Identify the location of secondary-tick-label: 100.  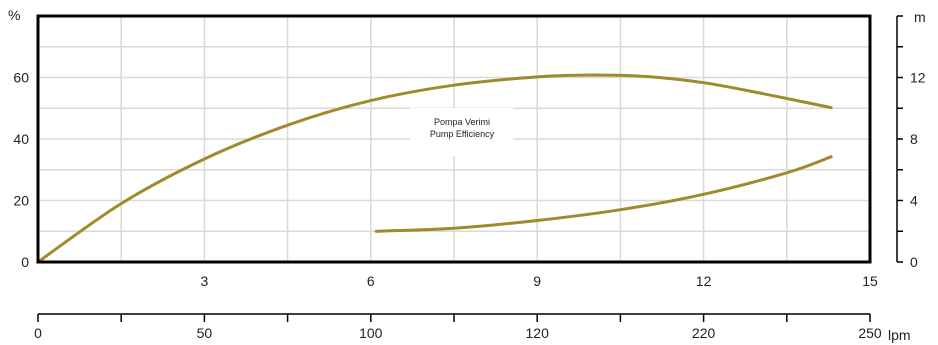
(371, 333).